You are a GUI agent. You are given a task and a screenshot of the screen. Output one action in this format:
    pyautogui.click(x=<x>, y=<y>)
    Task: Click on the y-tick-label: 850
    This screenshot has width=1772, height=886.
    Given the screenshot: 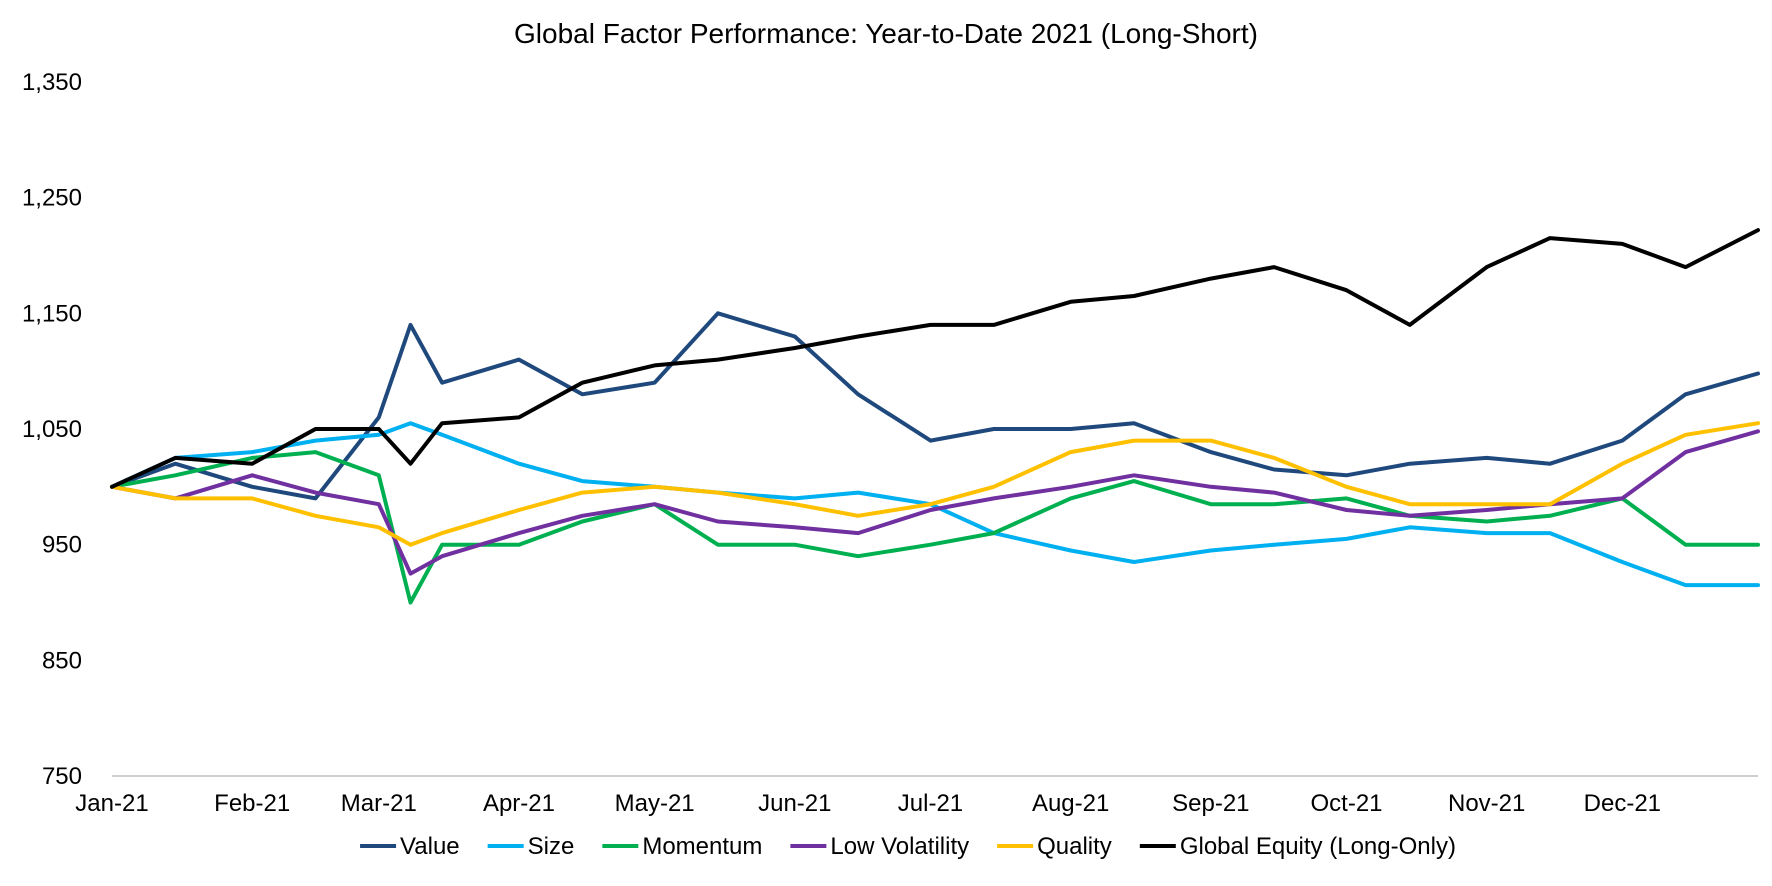 What is the action you would take?
    pyautogui.click(x=62, y=660)
    